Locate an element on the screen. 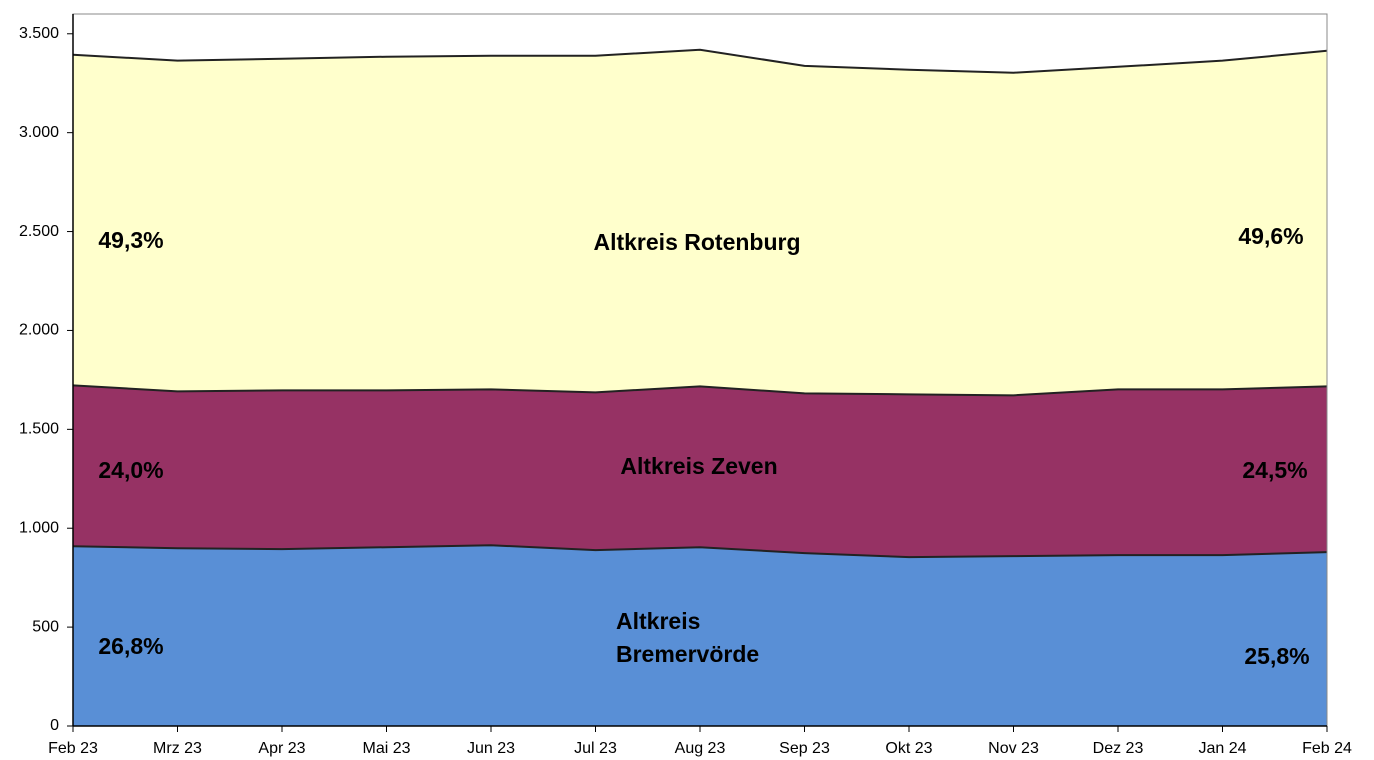 This screenshot has height=760, width=1374. annotation: 49,6% is located at coordinates (1270, 236).